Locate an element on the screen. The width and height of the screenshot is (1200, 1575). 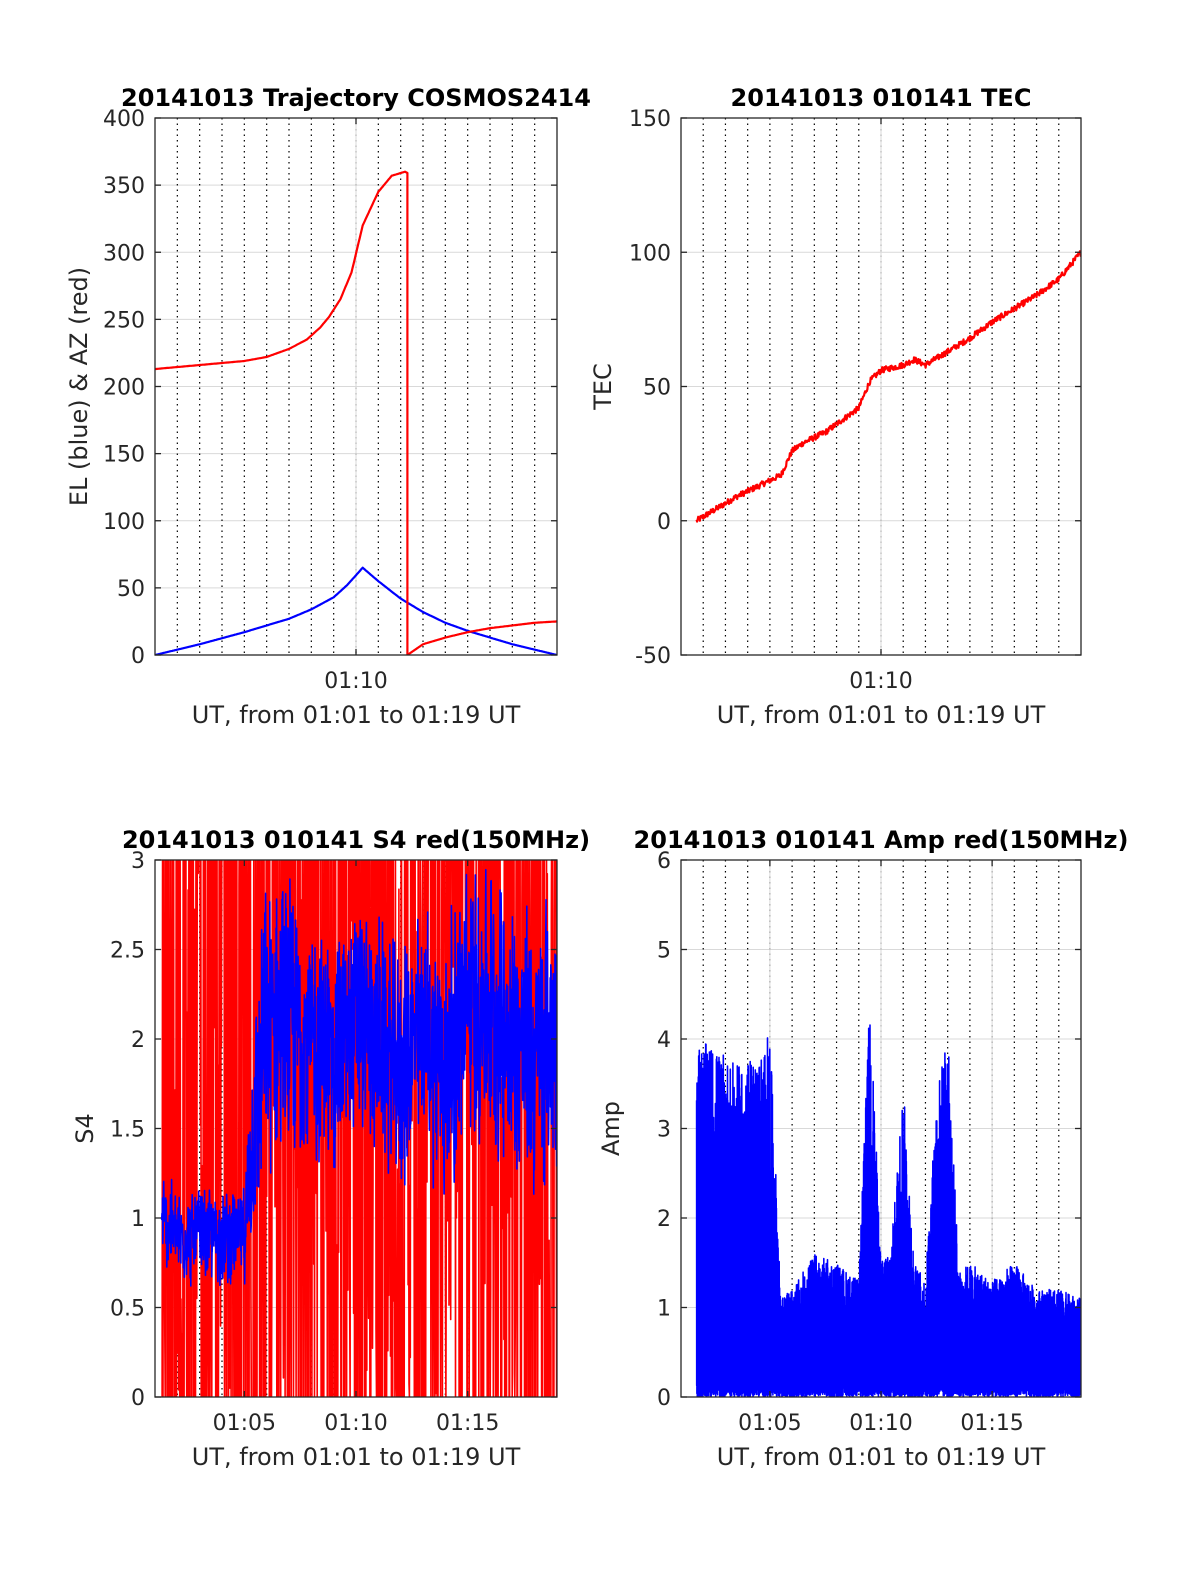
y-tick-label: 300 is located at coordinates (124, 253).